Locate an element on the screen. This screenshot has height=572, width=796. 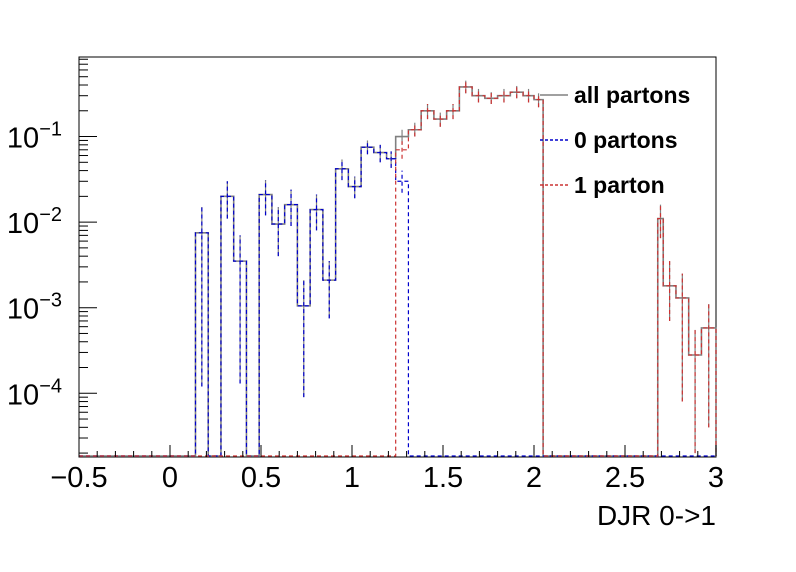
x-tick-label: 3 is located at coordinates (716, 478).